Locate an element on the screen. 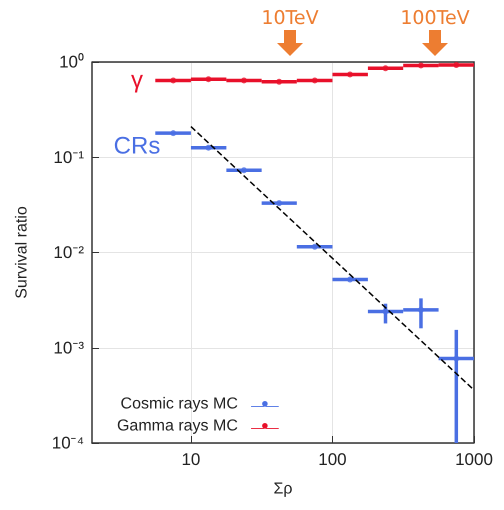 The width and height of the screenshot is (504, 510). legend-label: Gamma rays MC is located at coordinates (177, 426).